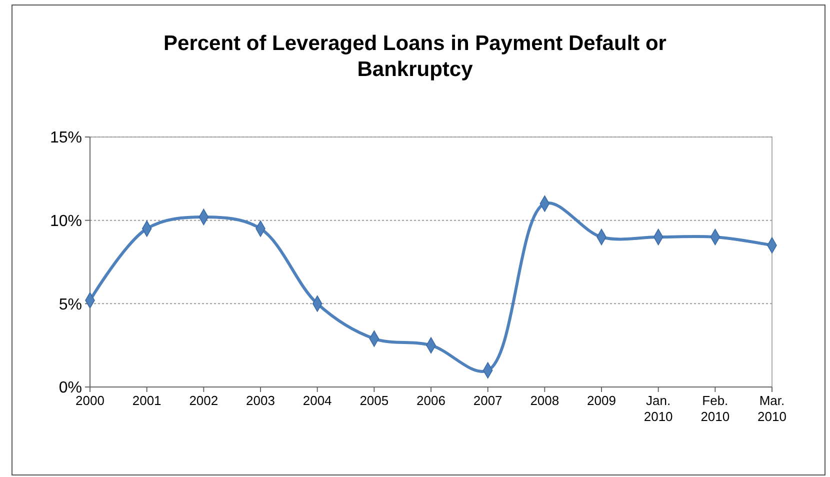 Image resolution: width=830 pixels, height=477 pixels. What do you see at coordinates (545, 400) in the screenshot?
I see `x-tick-label: 2008` at bounding box center [545, 400].